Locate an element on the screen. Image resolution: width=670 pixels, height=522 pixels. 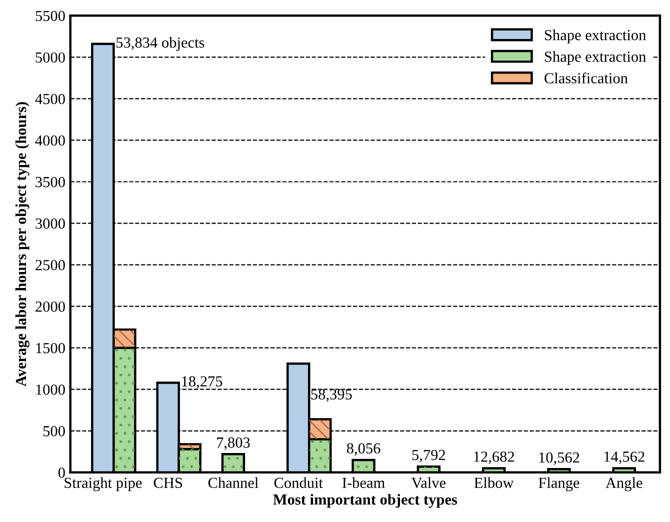
y-tick-label: 0 is located at coordinates (61, 473).